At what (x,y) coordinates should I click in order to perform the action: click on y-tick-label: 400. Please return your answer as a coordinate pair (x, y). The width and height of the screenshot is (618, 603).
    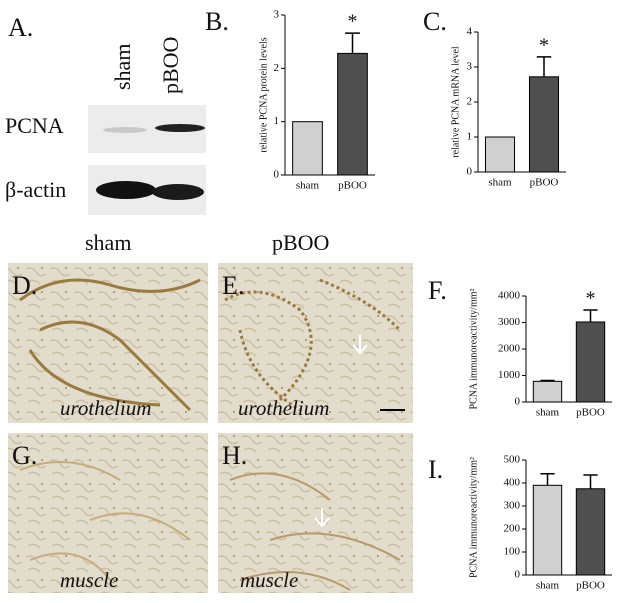
    Looking at the image, I should click on (512, 483).